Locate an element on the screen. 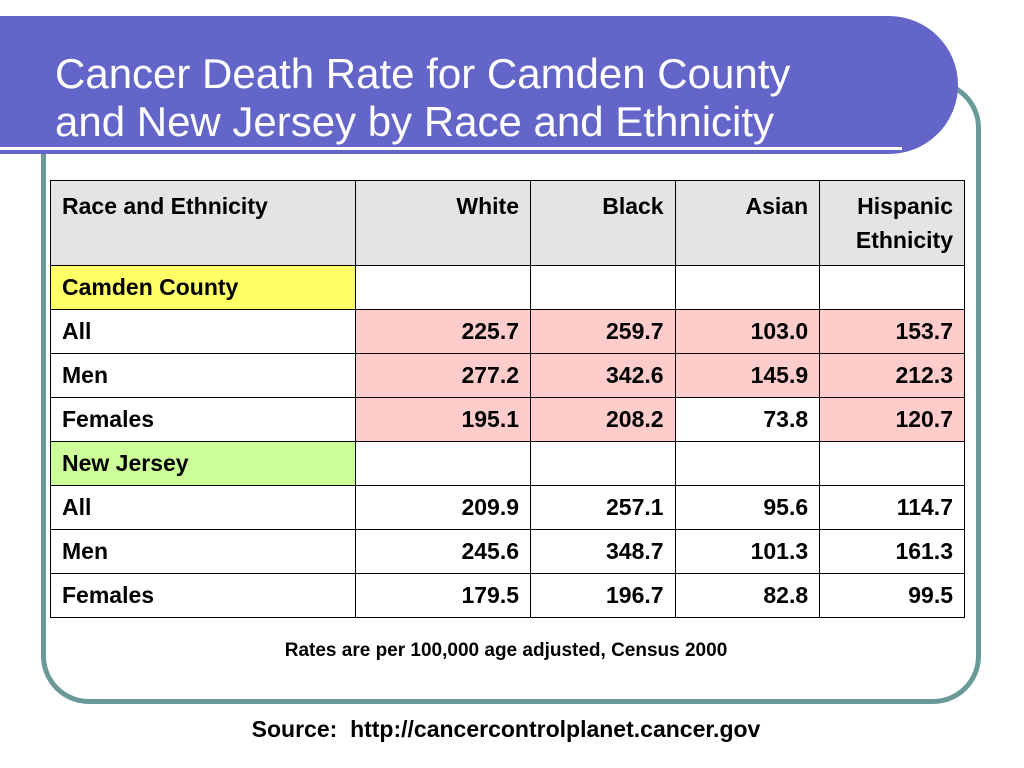  section-row-new-jersey: New Jersey is located at coordinates (507, 463).